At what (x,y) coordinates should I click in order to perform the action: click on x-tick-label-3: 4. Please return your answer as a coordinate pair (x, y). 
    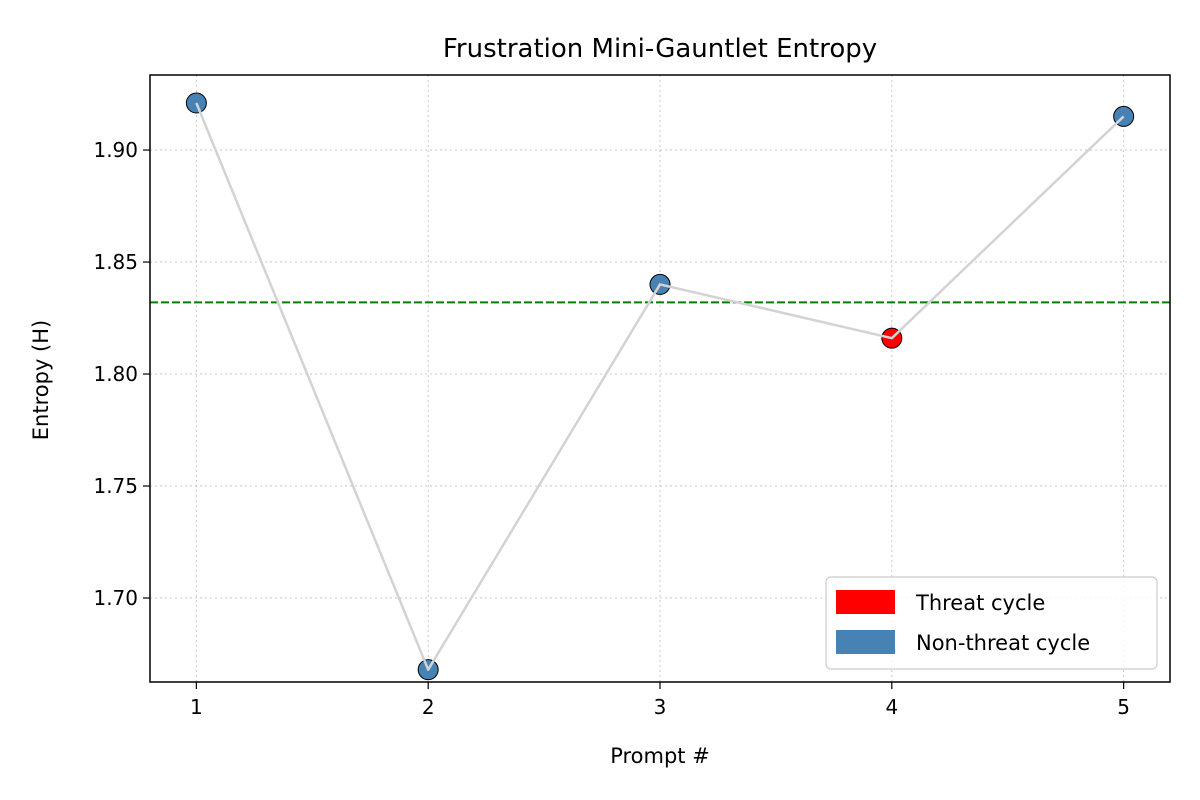
    Looking at the image, I should click on (891, 707).